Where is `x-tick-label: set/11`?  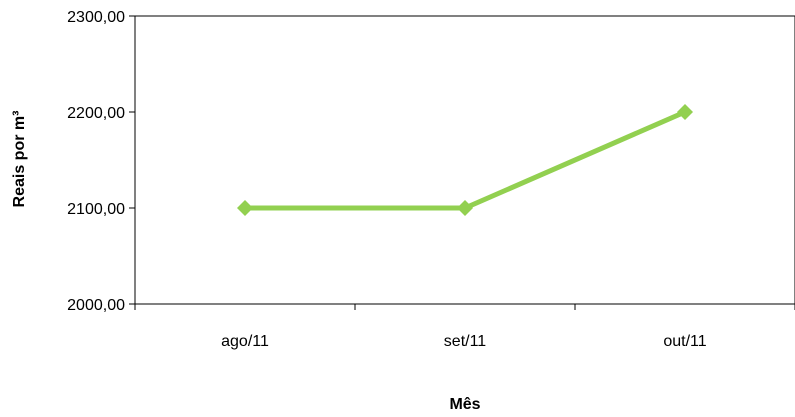
x-tick-label: set/11 is located at coordinates (465, 341).